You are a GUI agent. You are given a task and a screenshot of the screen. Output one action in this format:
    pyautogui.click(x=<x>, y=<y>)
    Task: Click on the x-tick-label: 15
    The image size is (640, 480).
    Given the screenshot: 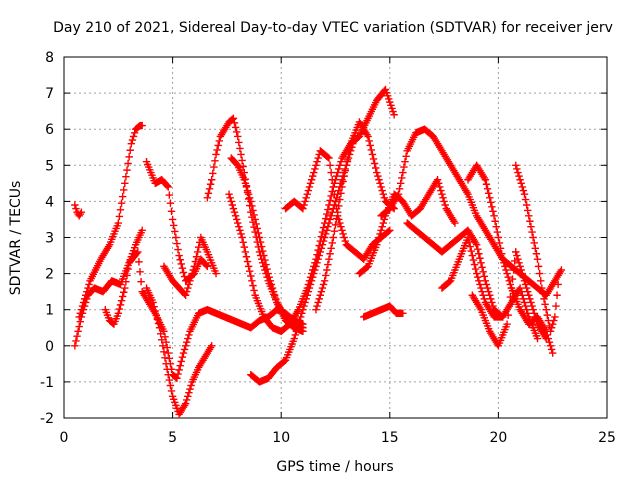 What is the action you would take?
    pyautogui.click(x=390, y=438)
    